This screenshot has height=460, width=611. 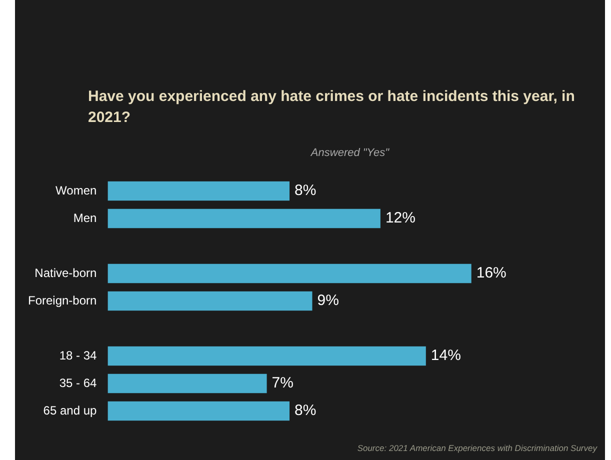 What do you see at coordinates (445, 355) in the screenshot?
I see `data-label: 14%` at bounding box center [445, 355].